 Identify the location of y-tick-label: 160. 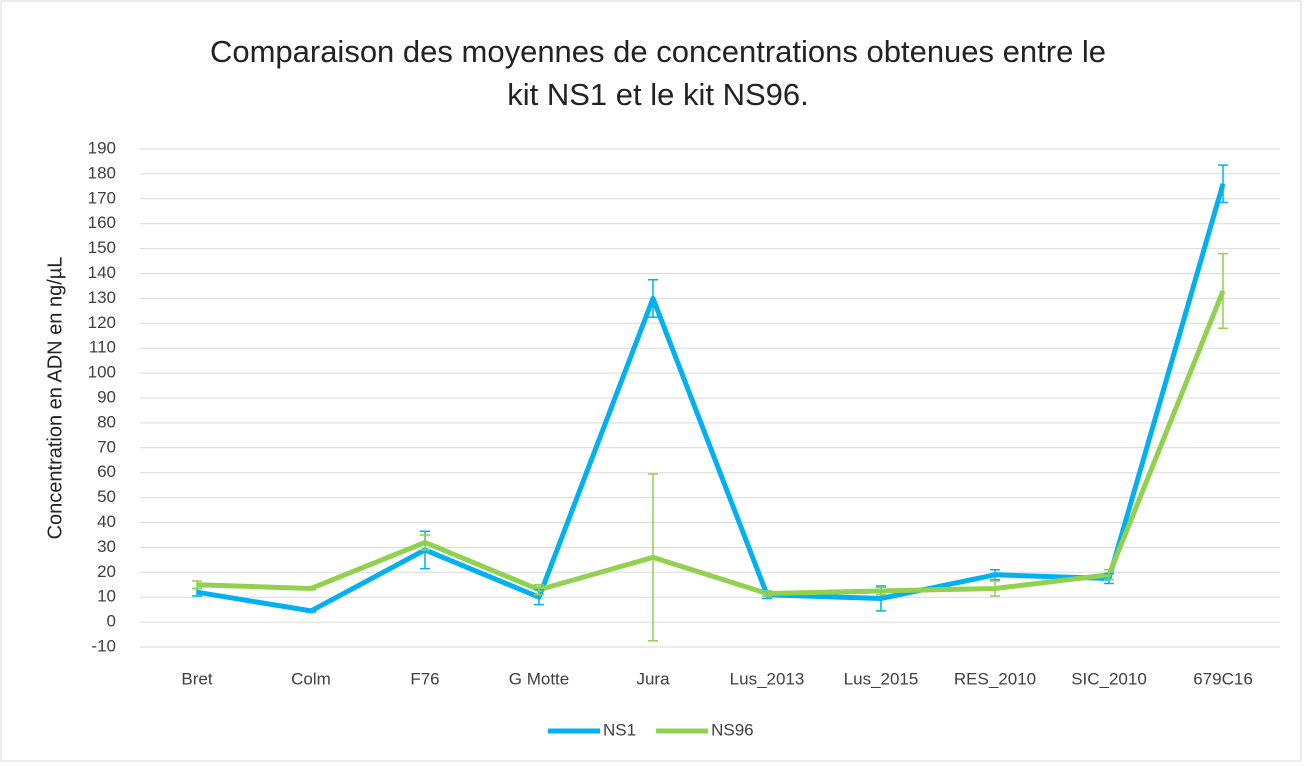
(102, 222).